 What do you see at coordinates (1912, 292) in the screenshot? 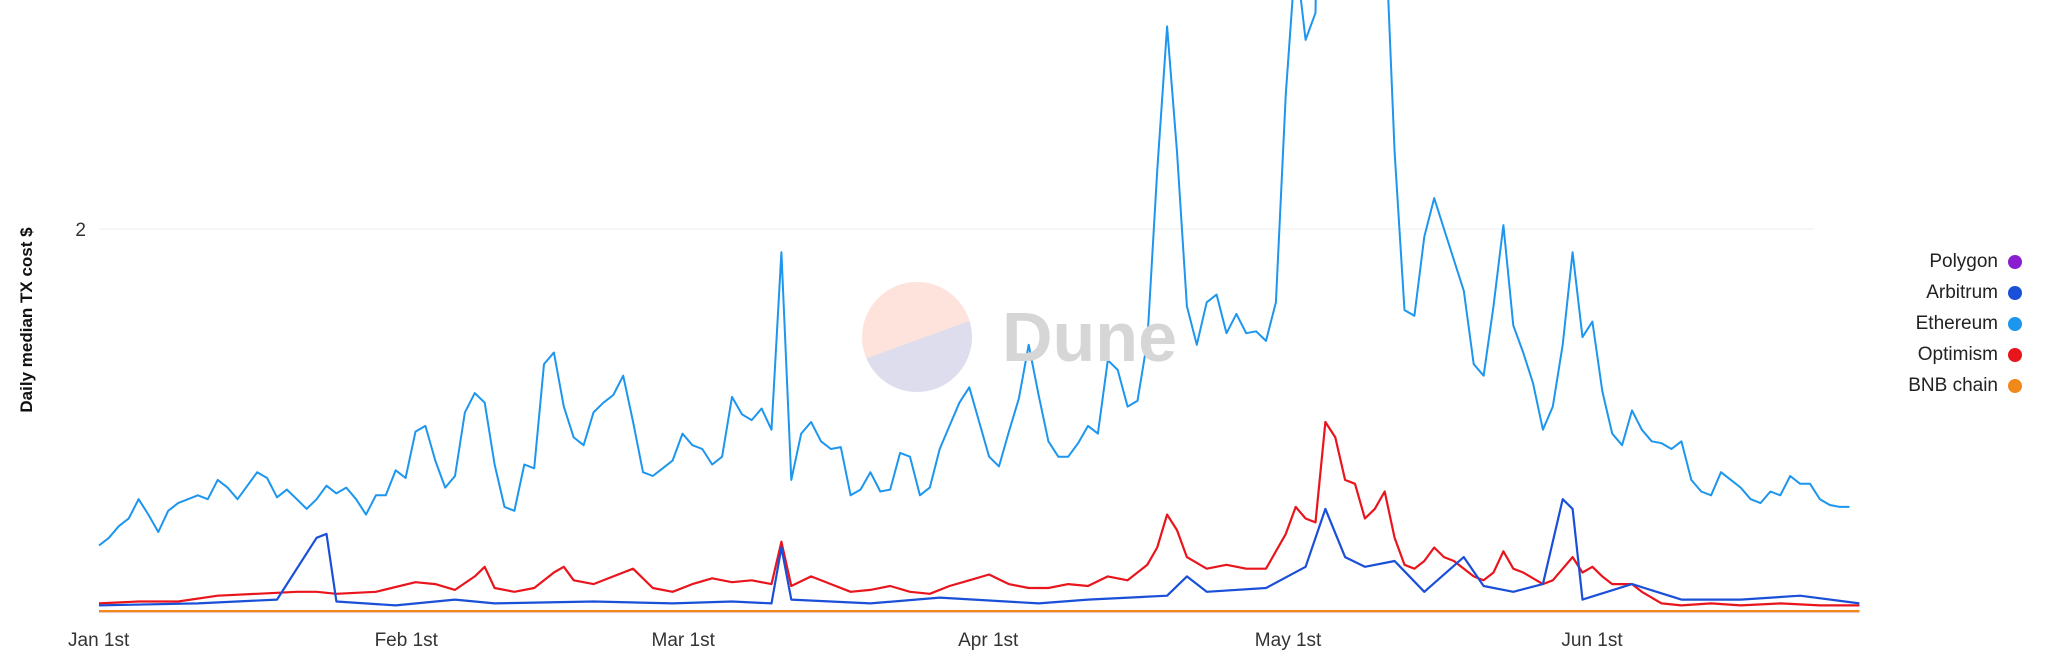
I see `legend-item-arbitrum: Arbitrum` at bounding box center [1912, 292].